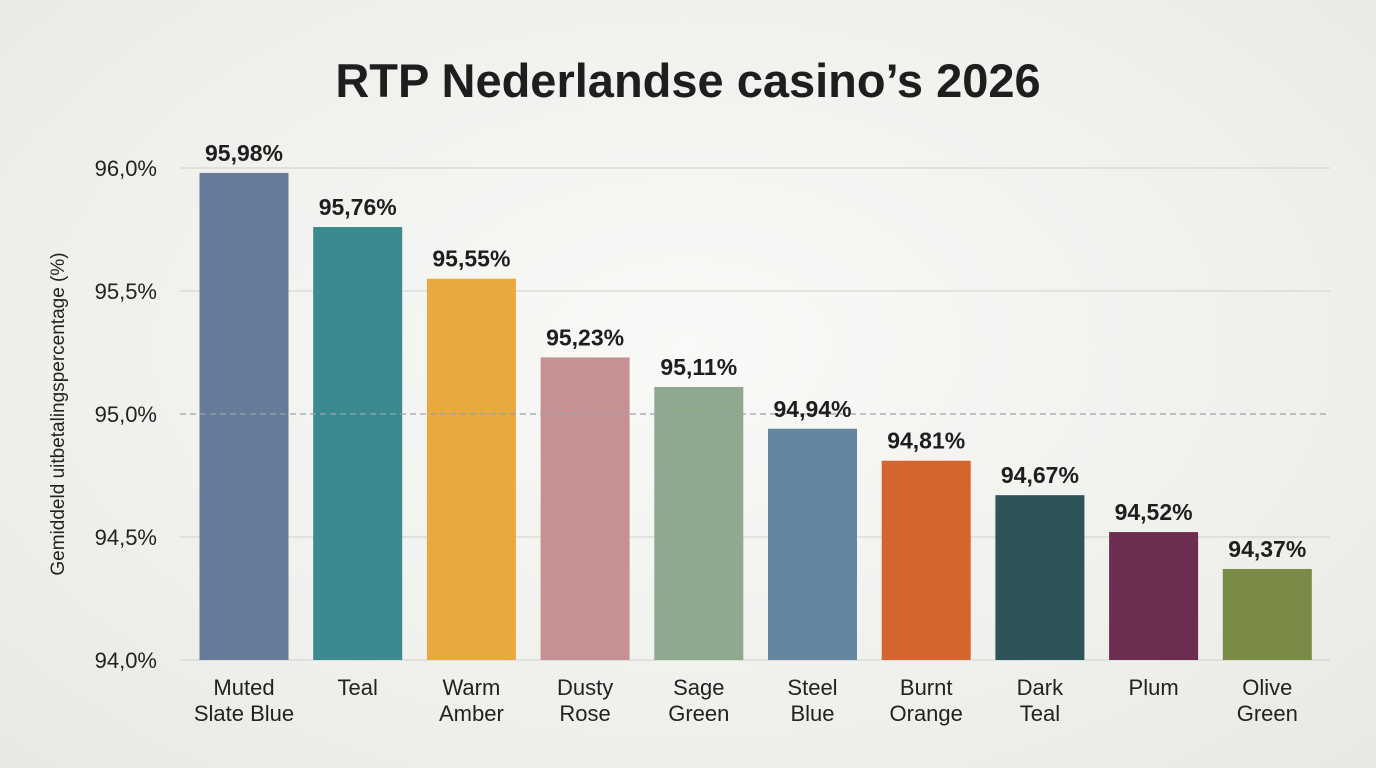  What do you see at coordinates (471, 687) in the screenshot?
I see `x-tick-label: Warm` at bounding box center [471, 687].